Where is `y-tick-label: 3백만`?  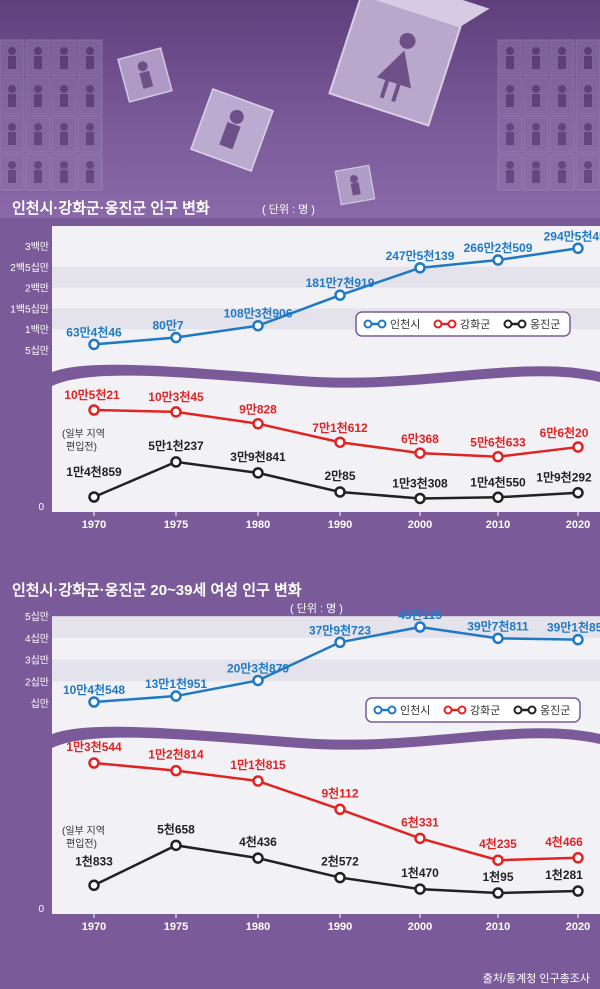 y-tick-label: 3백만 is located at coordinates (37, 247).